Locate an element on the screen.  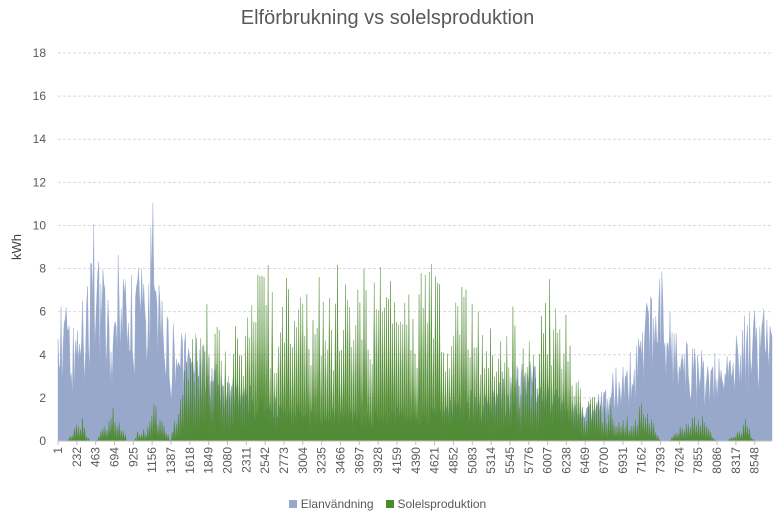
x-tick-label: 6469 is located at coordinates (585, 460).